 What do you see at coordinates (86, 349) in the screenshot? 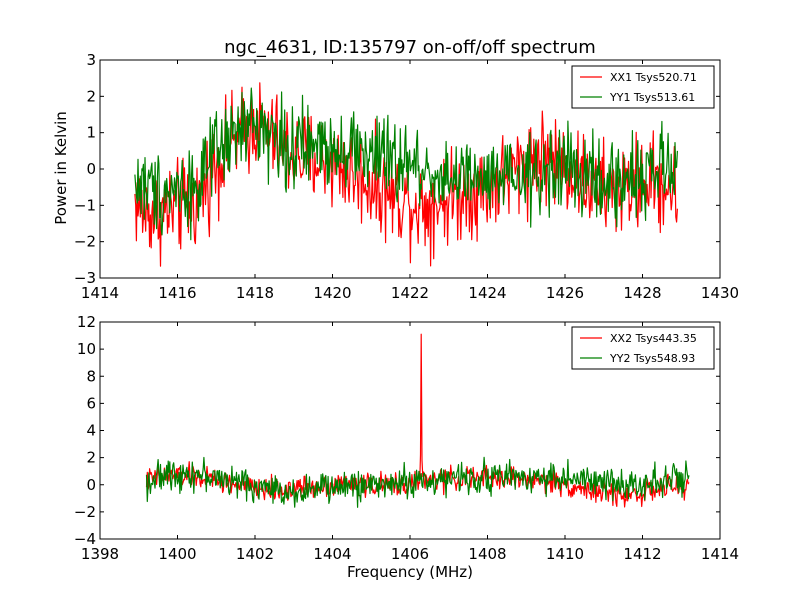
I see `bottom-y-tick-label: 10` at bounding box center [86, 349].